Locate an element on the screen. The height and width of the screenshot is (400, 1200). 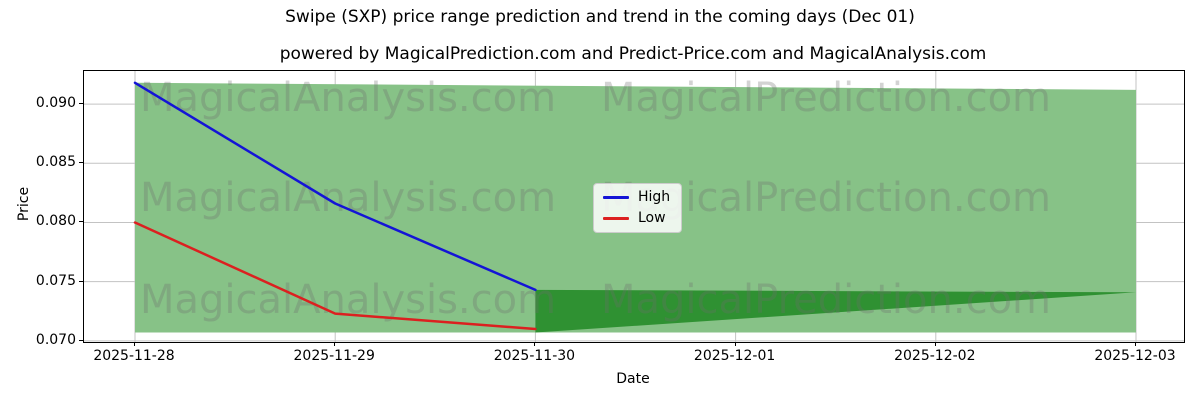
x-tick-label: 2025-12-01 is located at coordinates (734, 356).